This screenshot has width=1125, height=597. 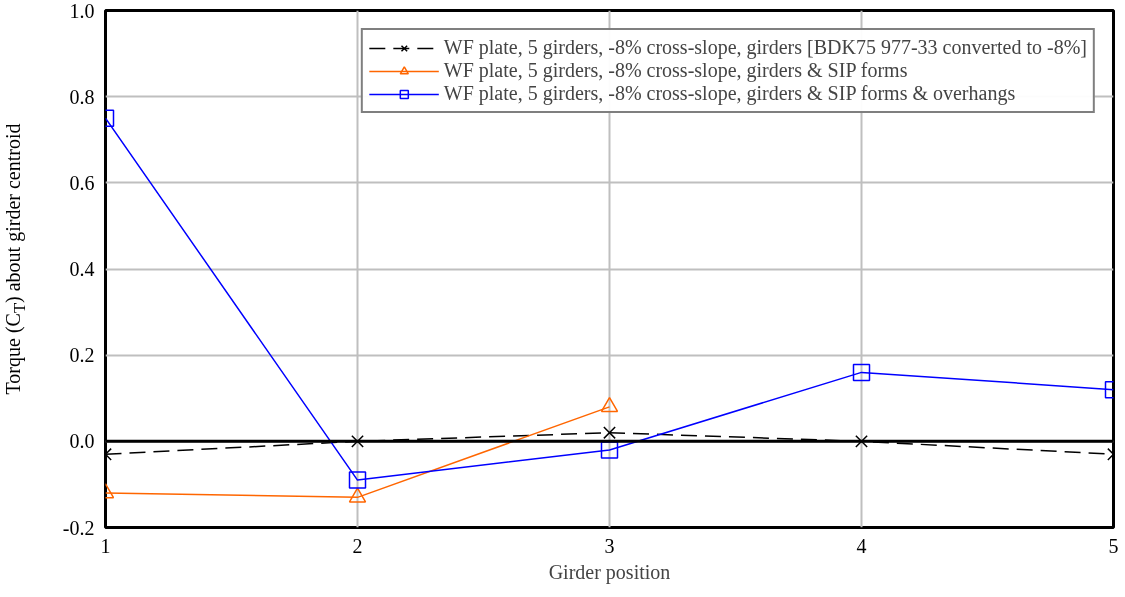 I want to click on y-tick-label: 0.8, so click(x=82, y=96).